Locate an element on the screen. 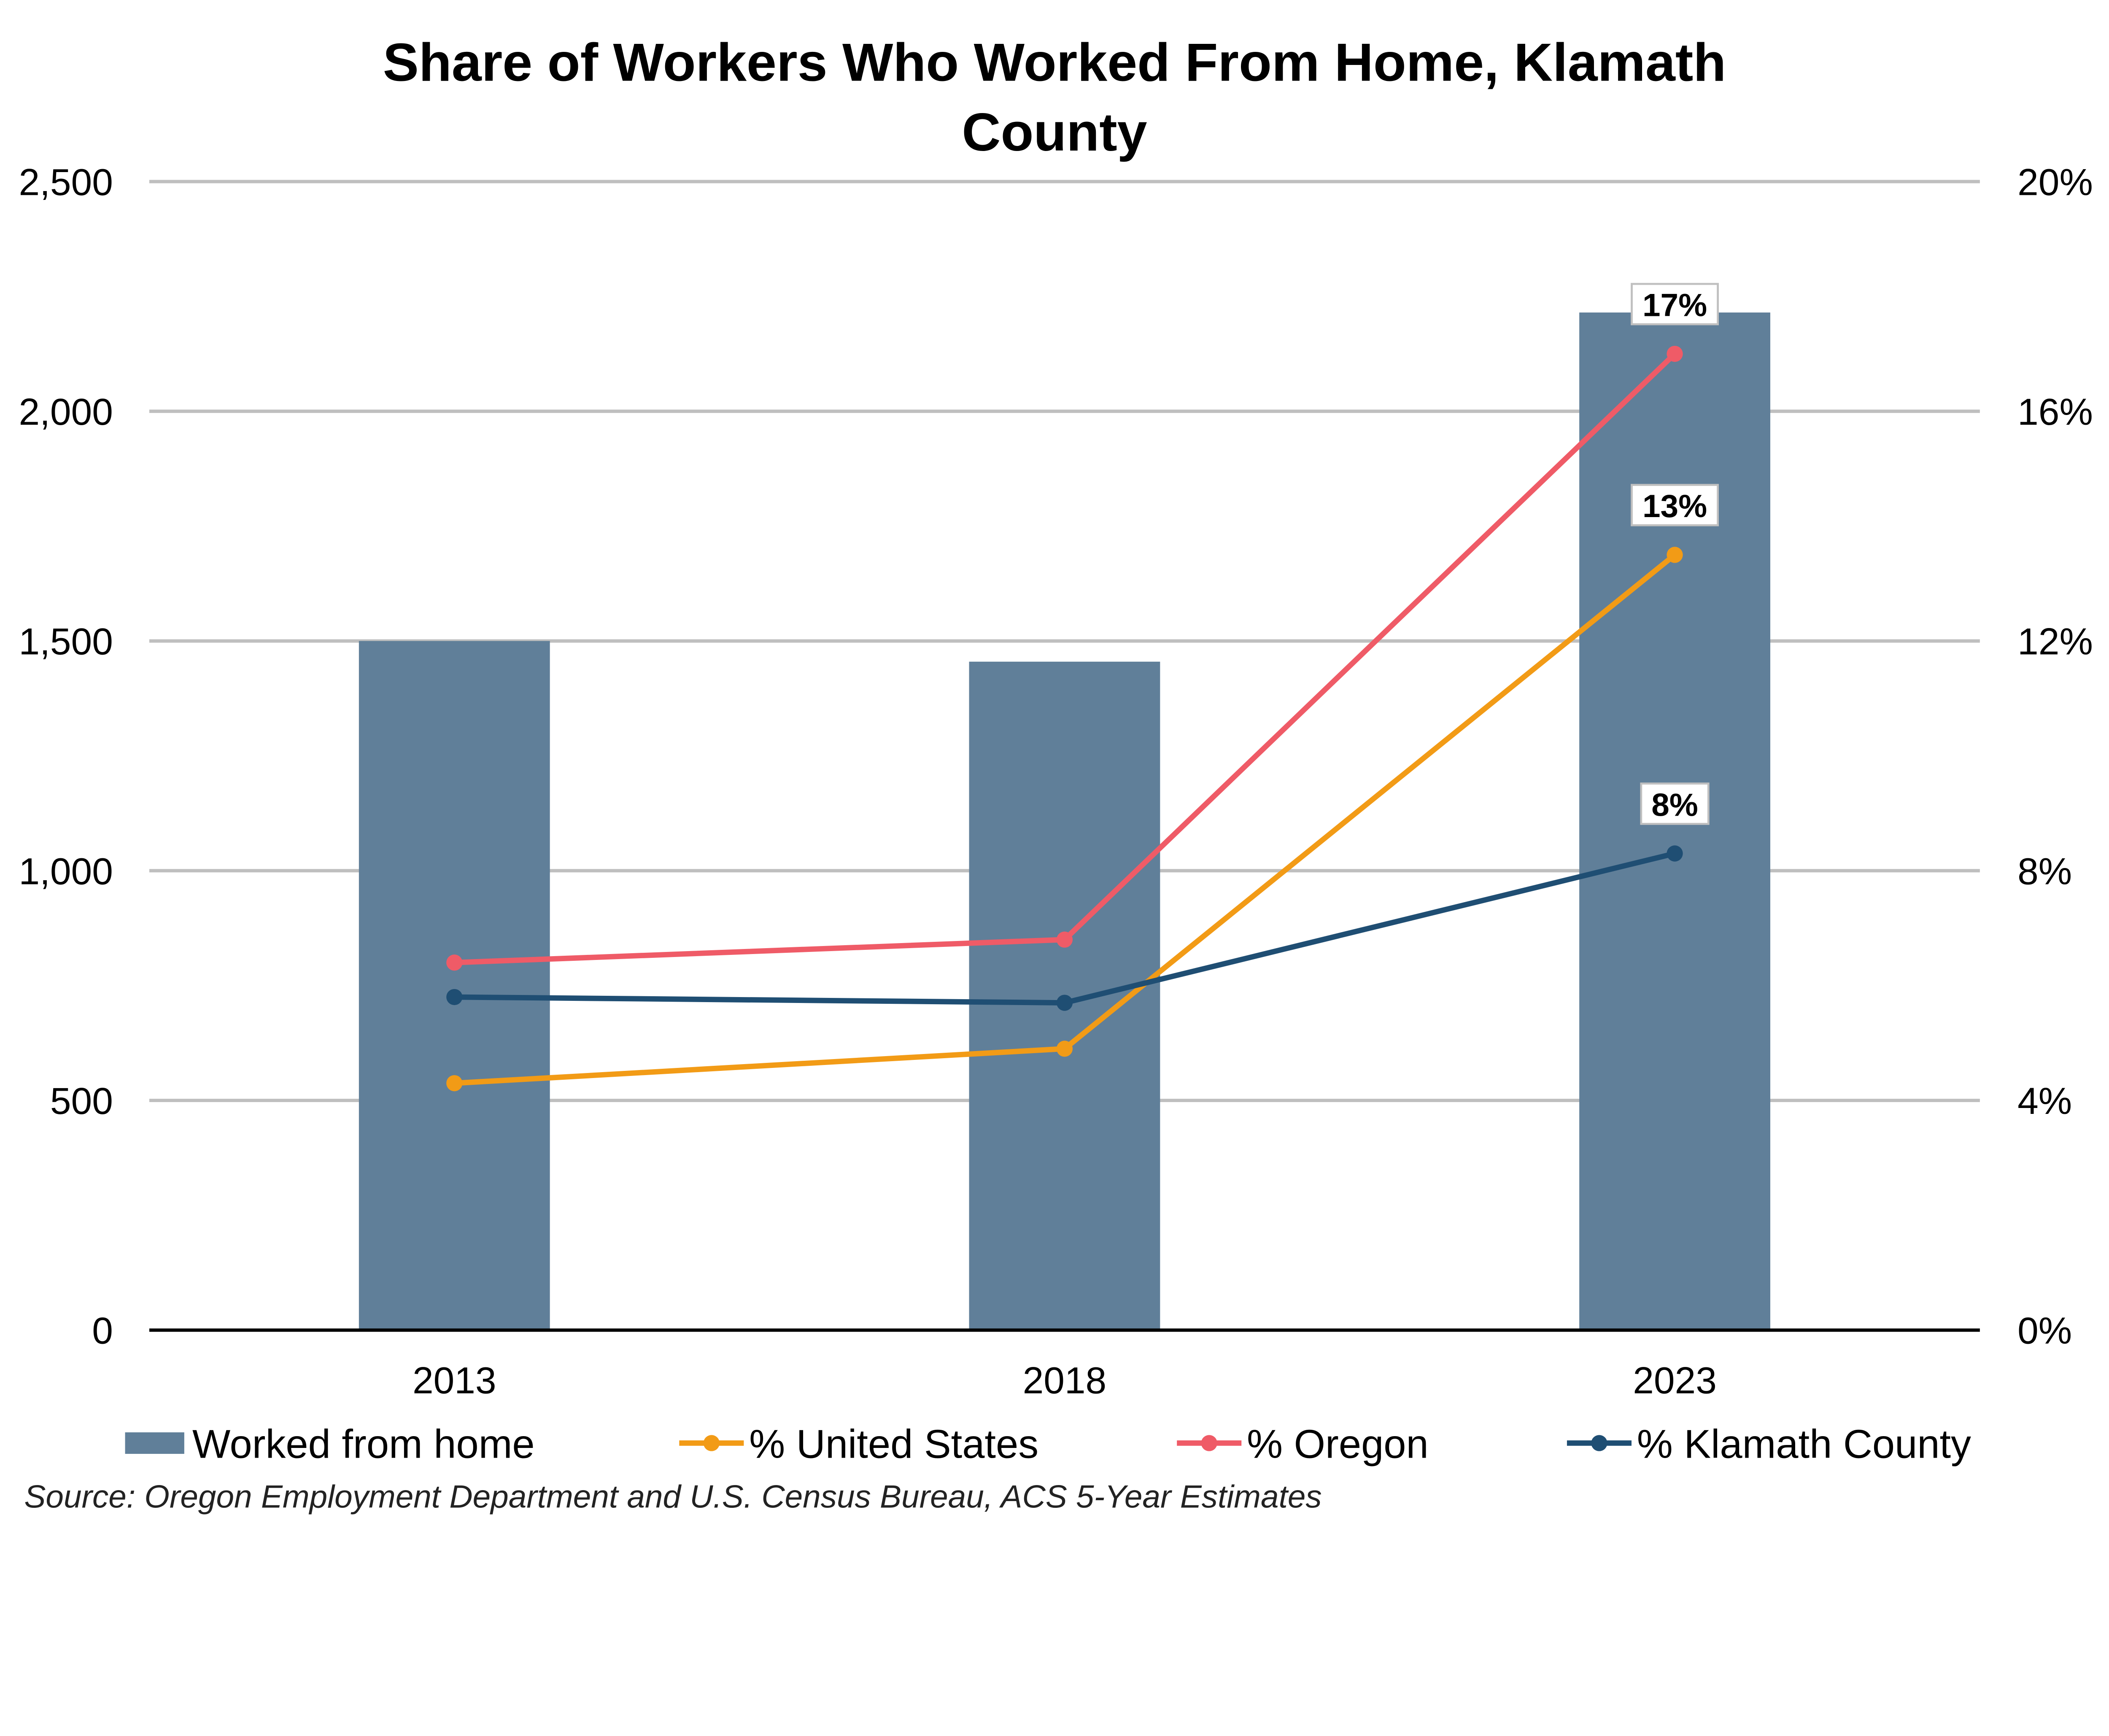 This screenshot has width=2109, height=1736. legend-label: Worked from home is located at coordinates (363, 1445).